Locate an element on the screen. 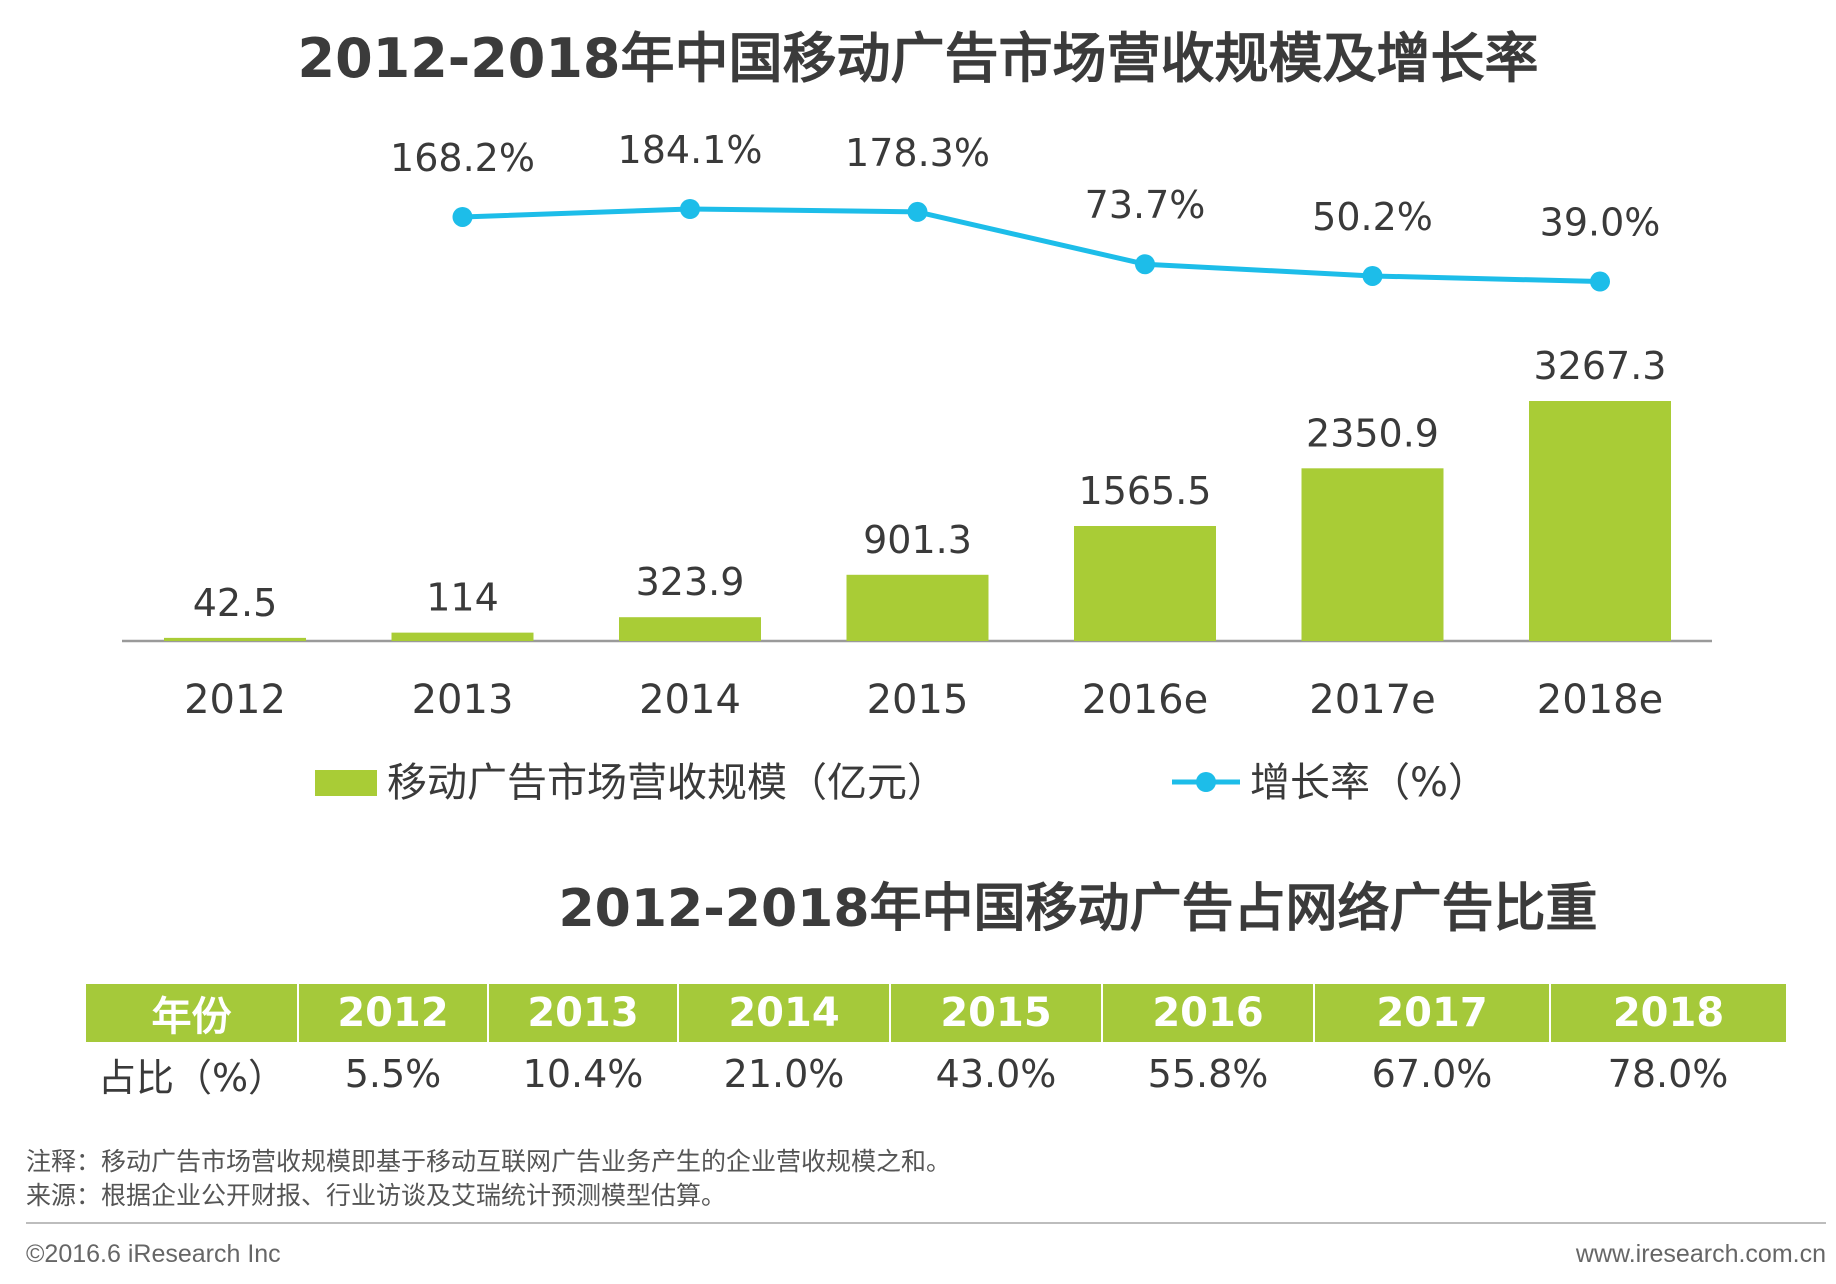  x-tick-label: 2012 is located at coordinates (235, 700).